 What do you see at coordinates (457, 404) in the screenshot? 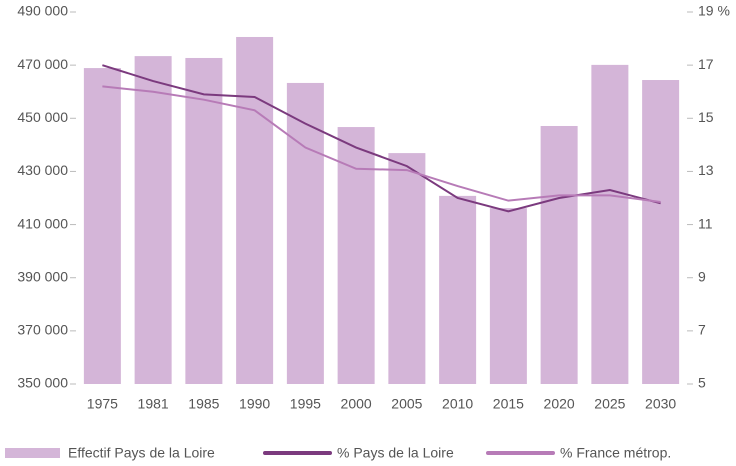
I see `x-tick-label: 2010` at bounding box center [457, 404].